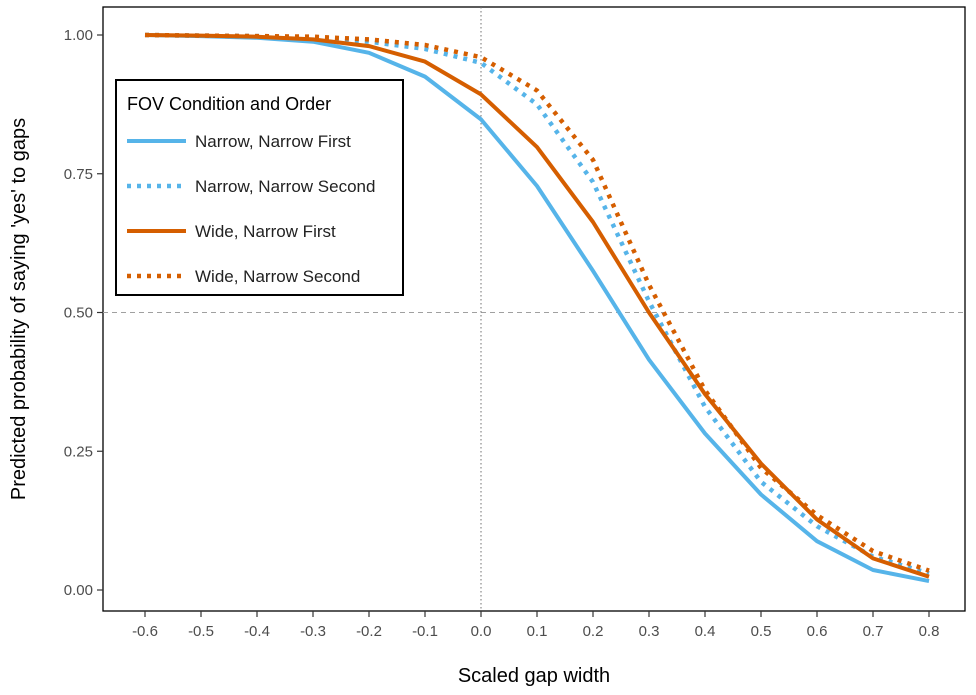 This screenshot has width=976, height=695. I want to click on legend-label-2: Narrow, Narrow Second, so click(285, 186).